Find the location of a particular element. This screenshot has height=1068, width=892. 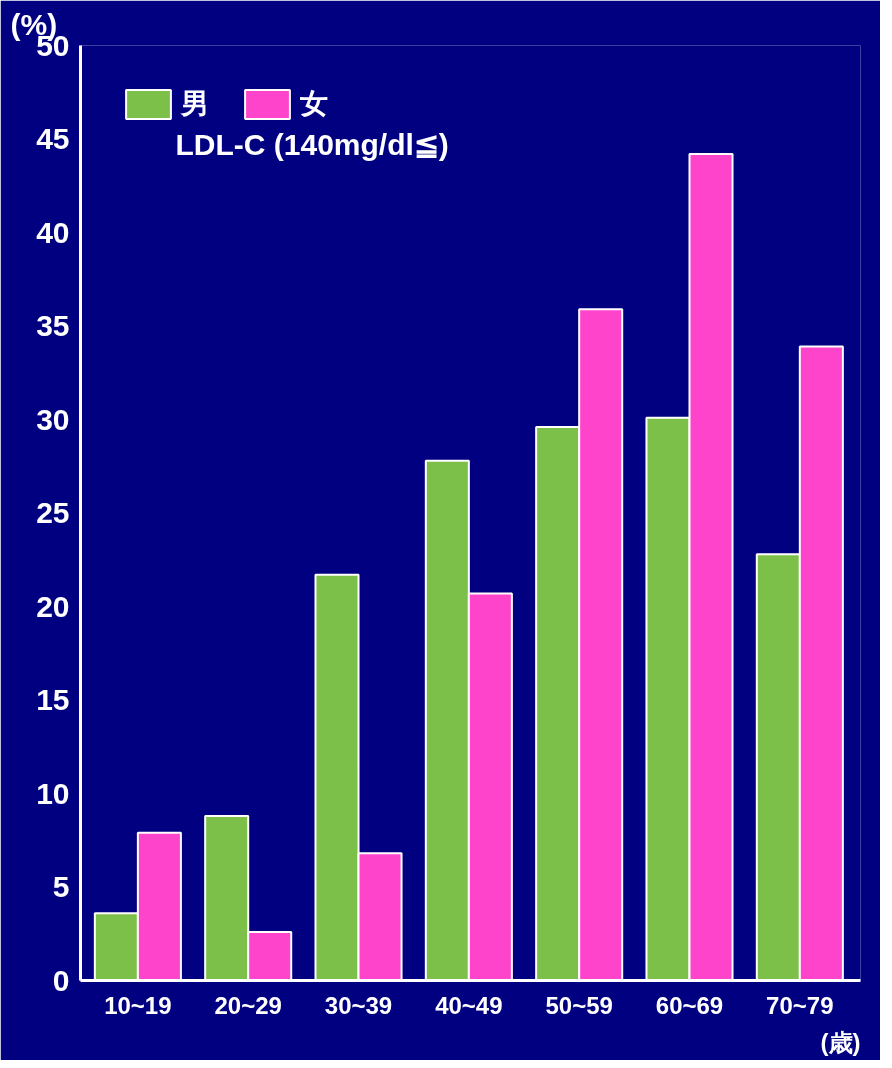

x-axis-title: (歳) is located at coordinates (840, 1042).